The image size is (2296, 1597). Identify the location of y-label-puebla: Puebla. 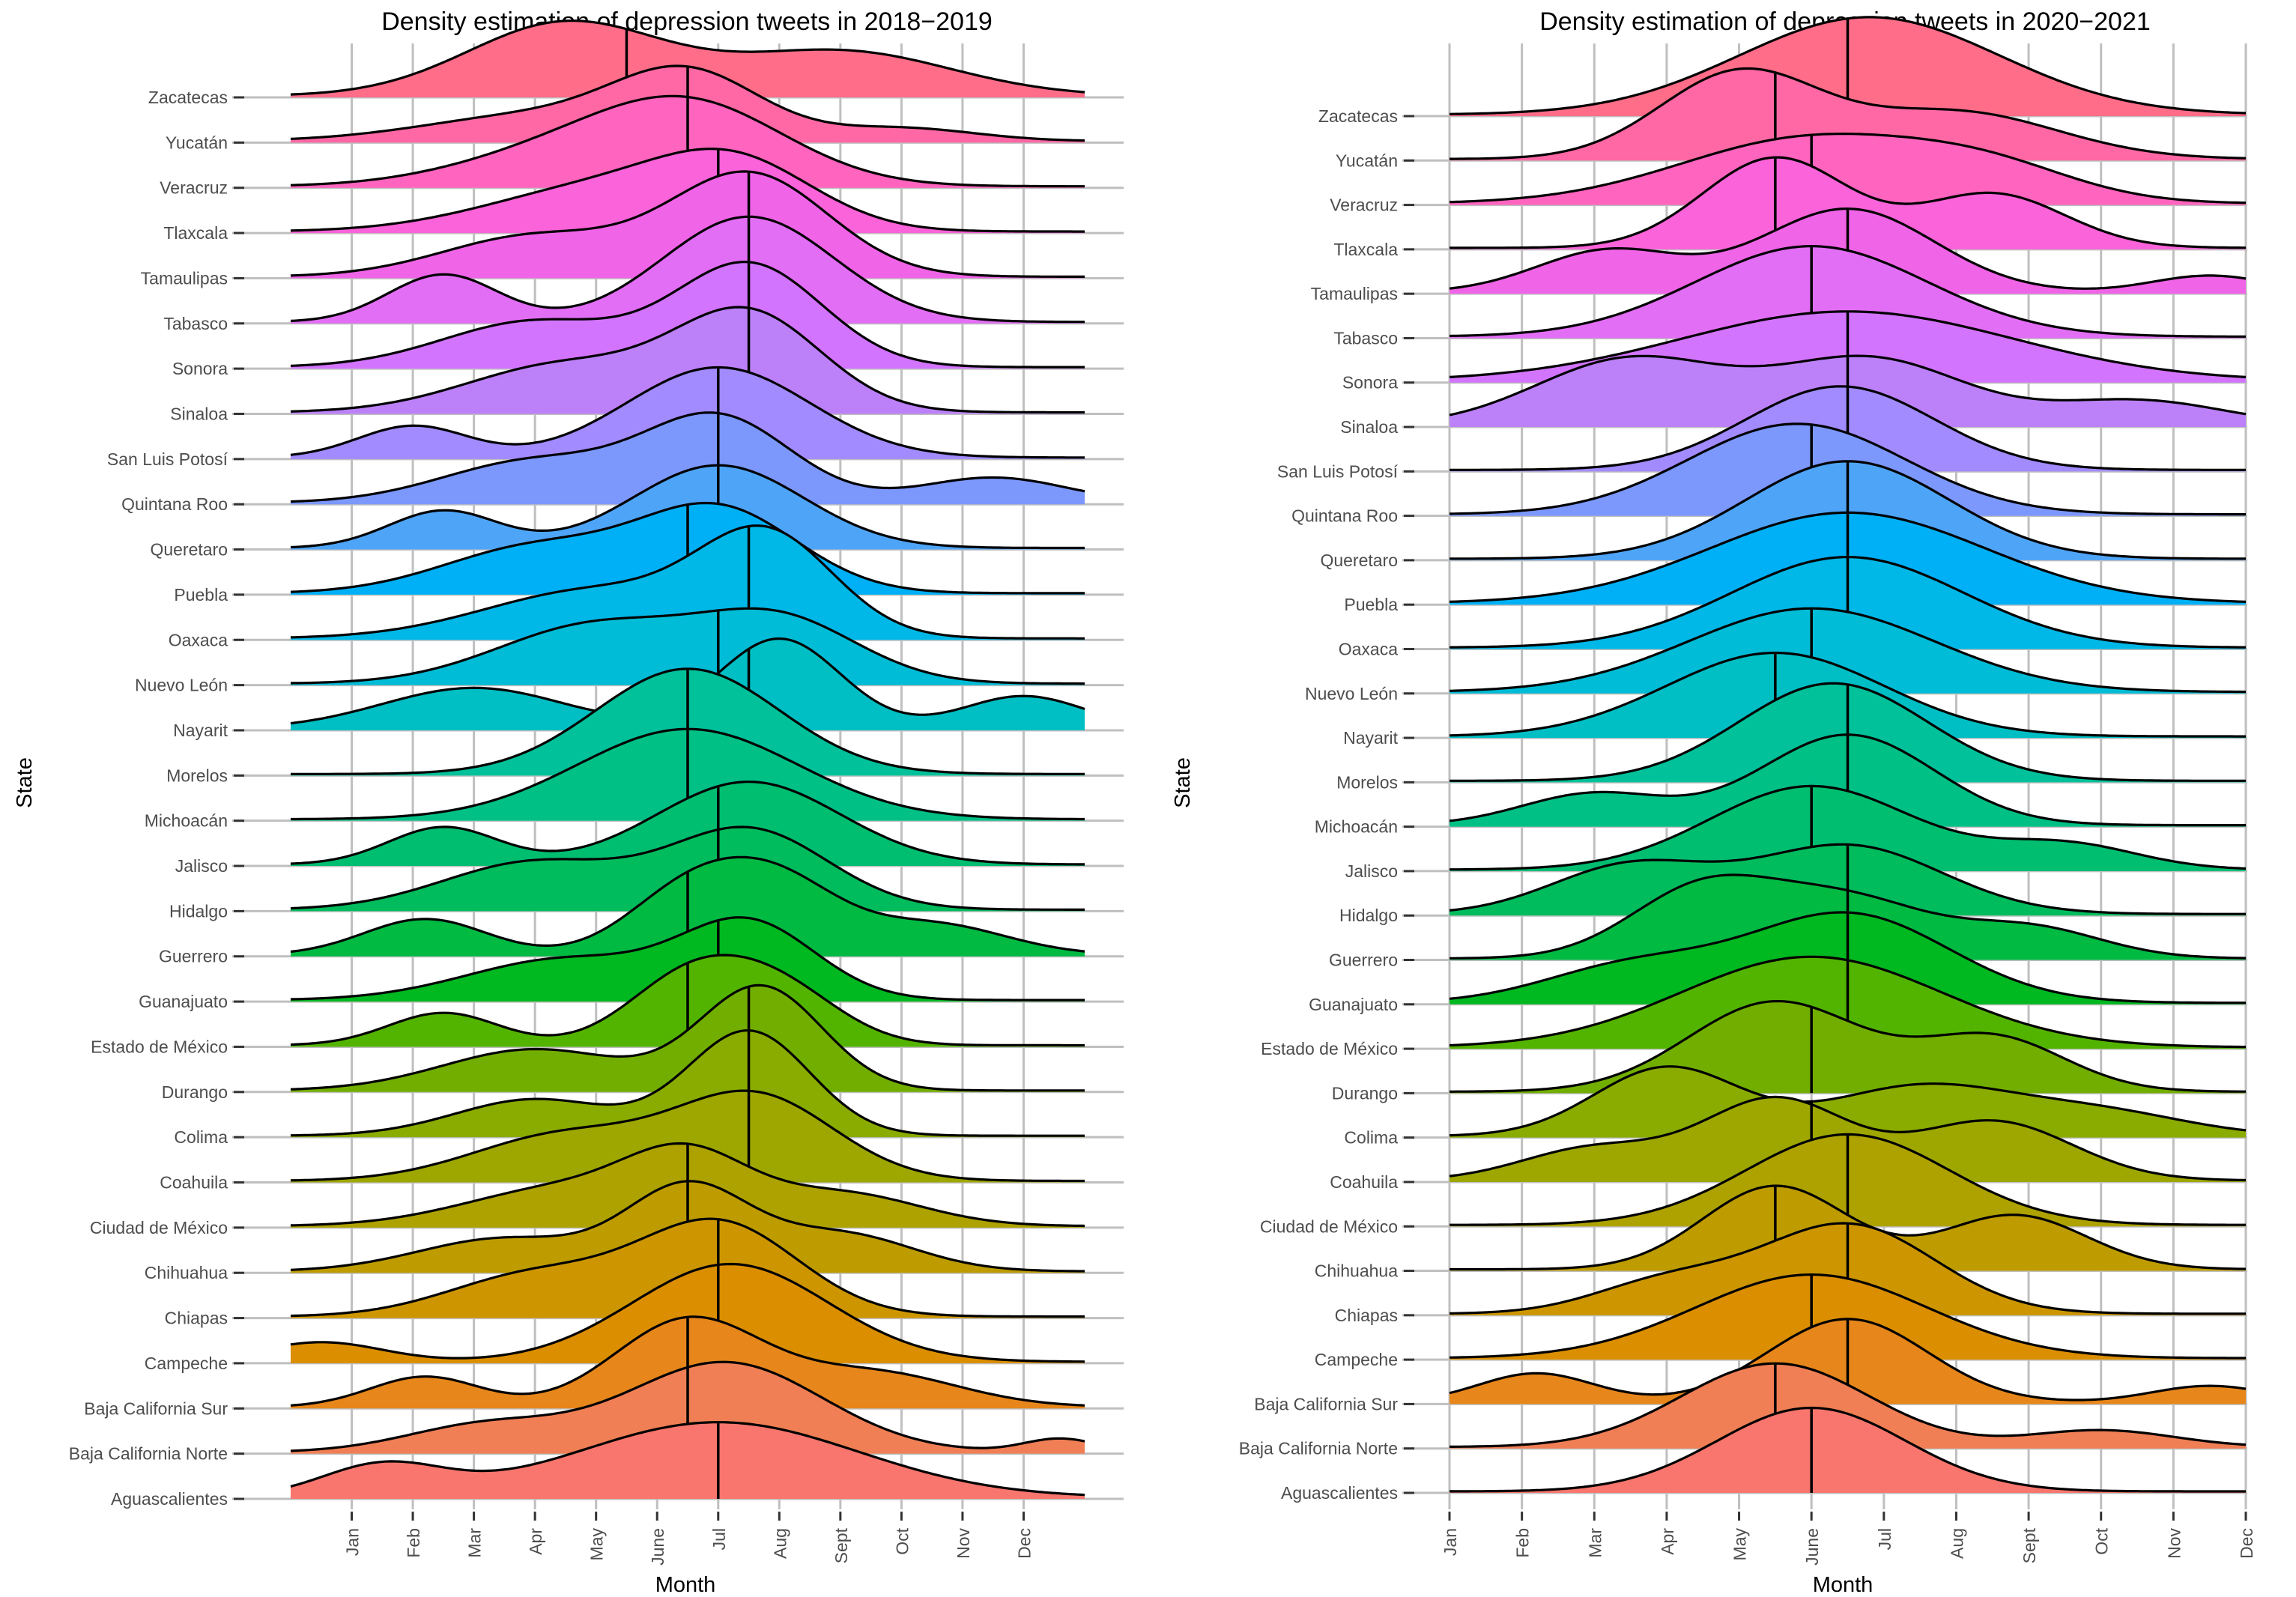
(1371, 604).